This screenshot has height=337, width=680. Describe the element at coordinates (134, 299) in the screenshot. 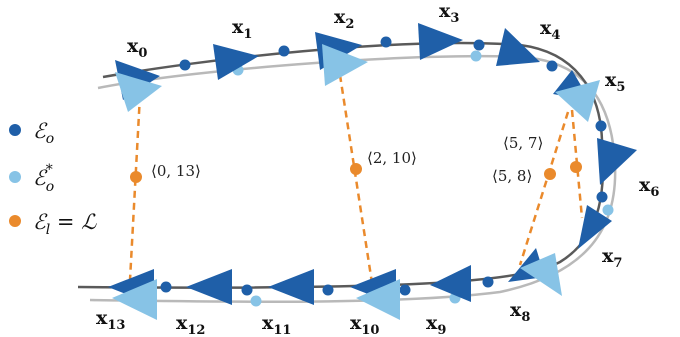

I see `pose-x13-ground-truth` at that location.